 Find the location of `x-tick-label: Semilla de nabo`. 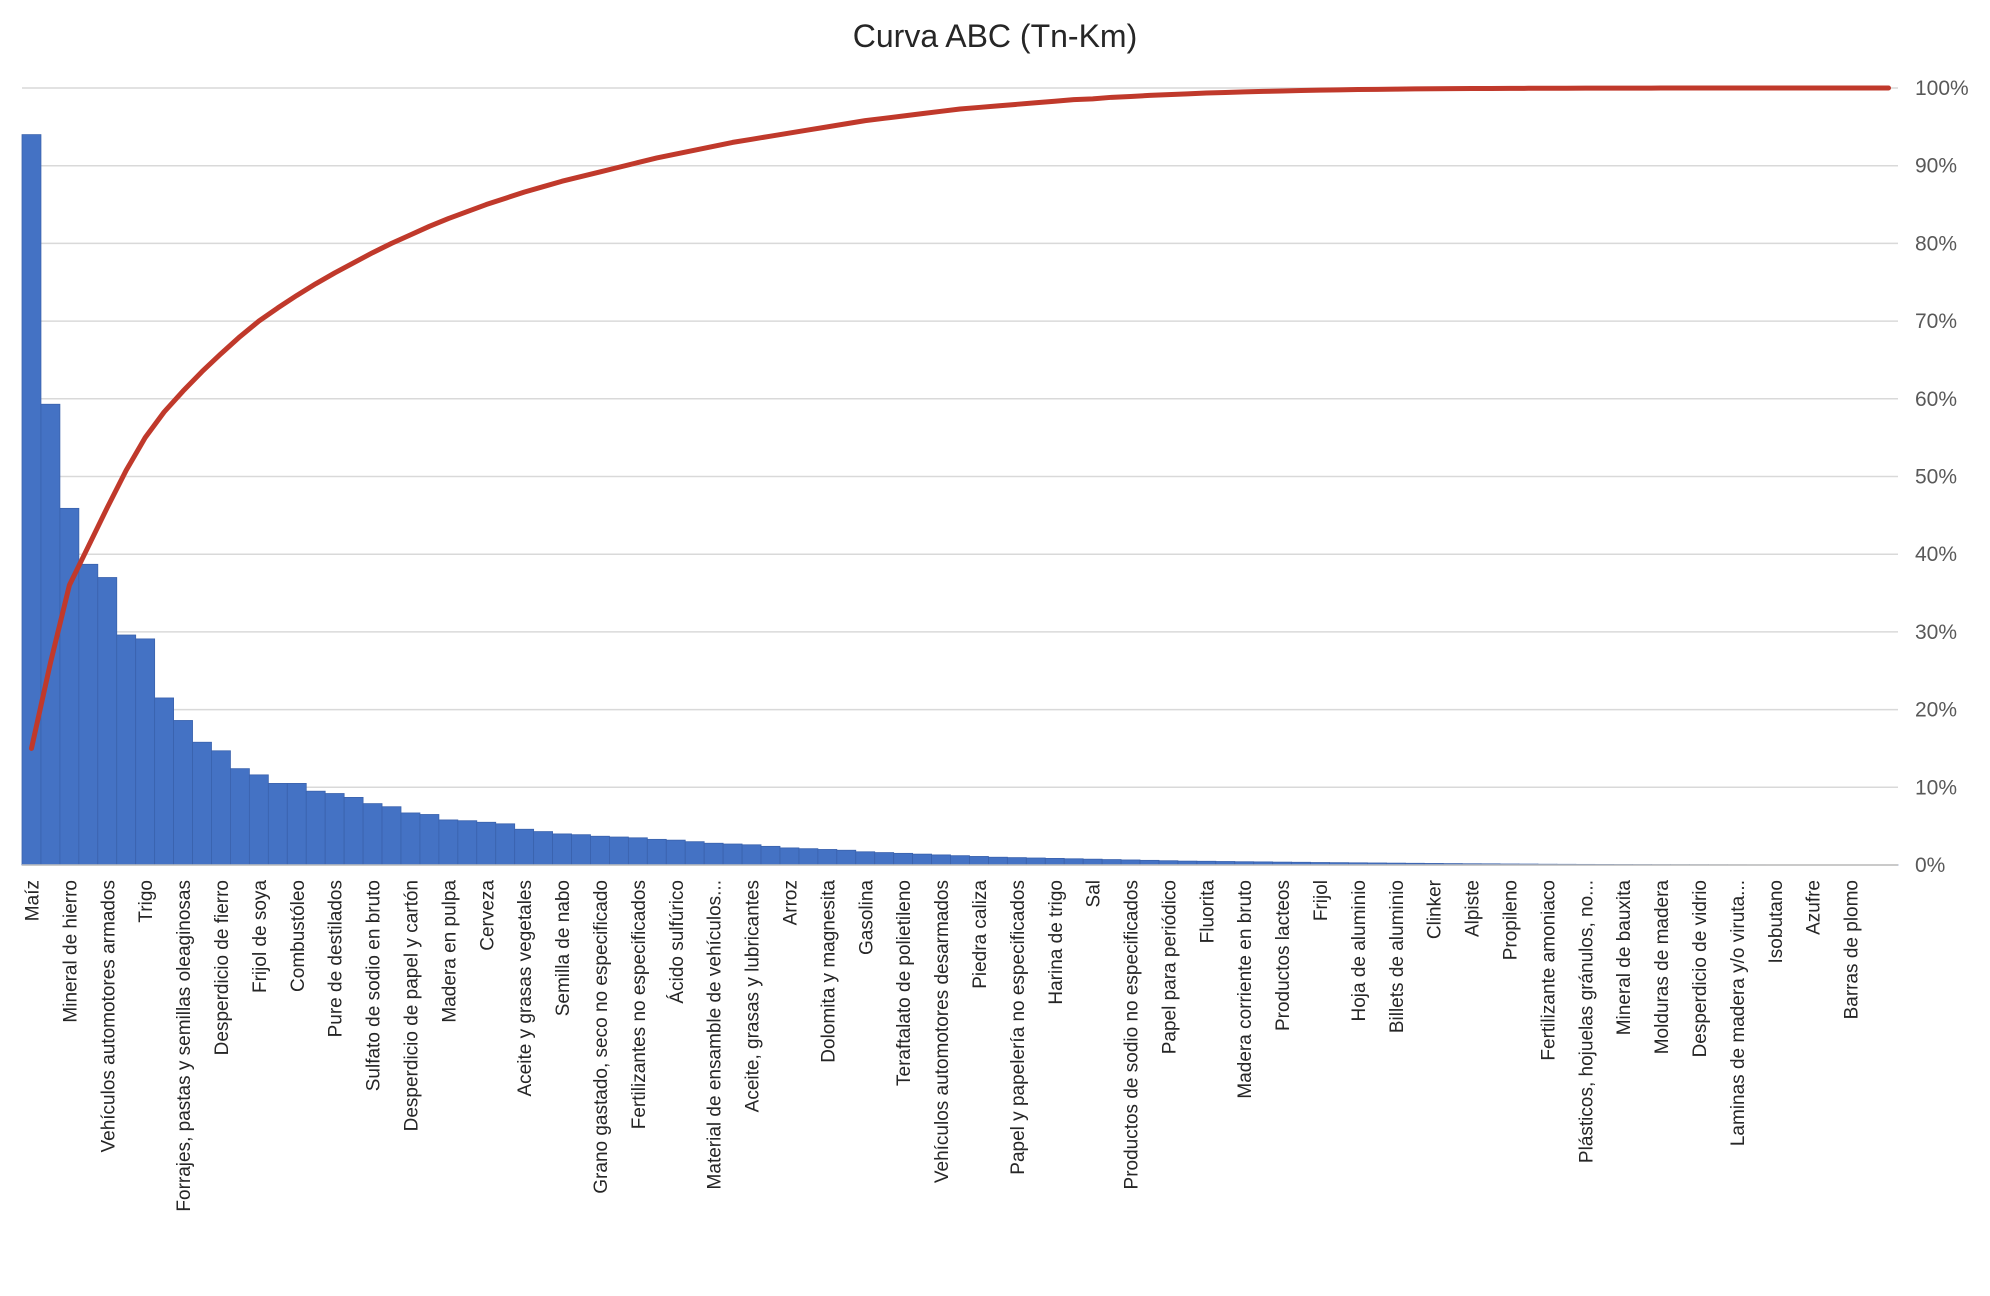

x-tick-label: Semilla de nabo is located at coordinates (563, 948).